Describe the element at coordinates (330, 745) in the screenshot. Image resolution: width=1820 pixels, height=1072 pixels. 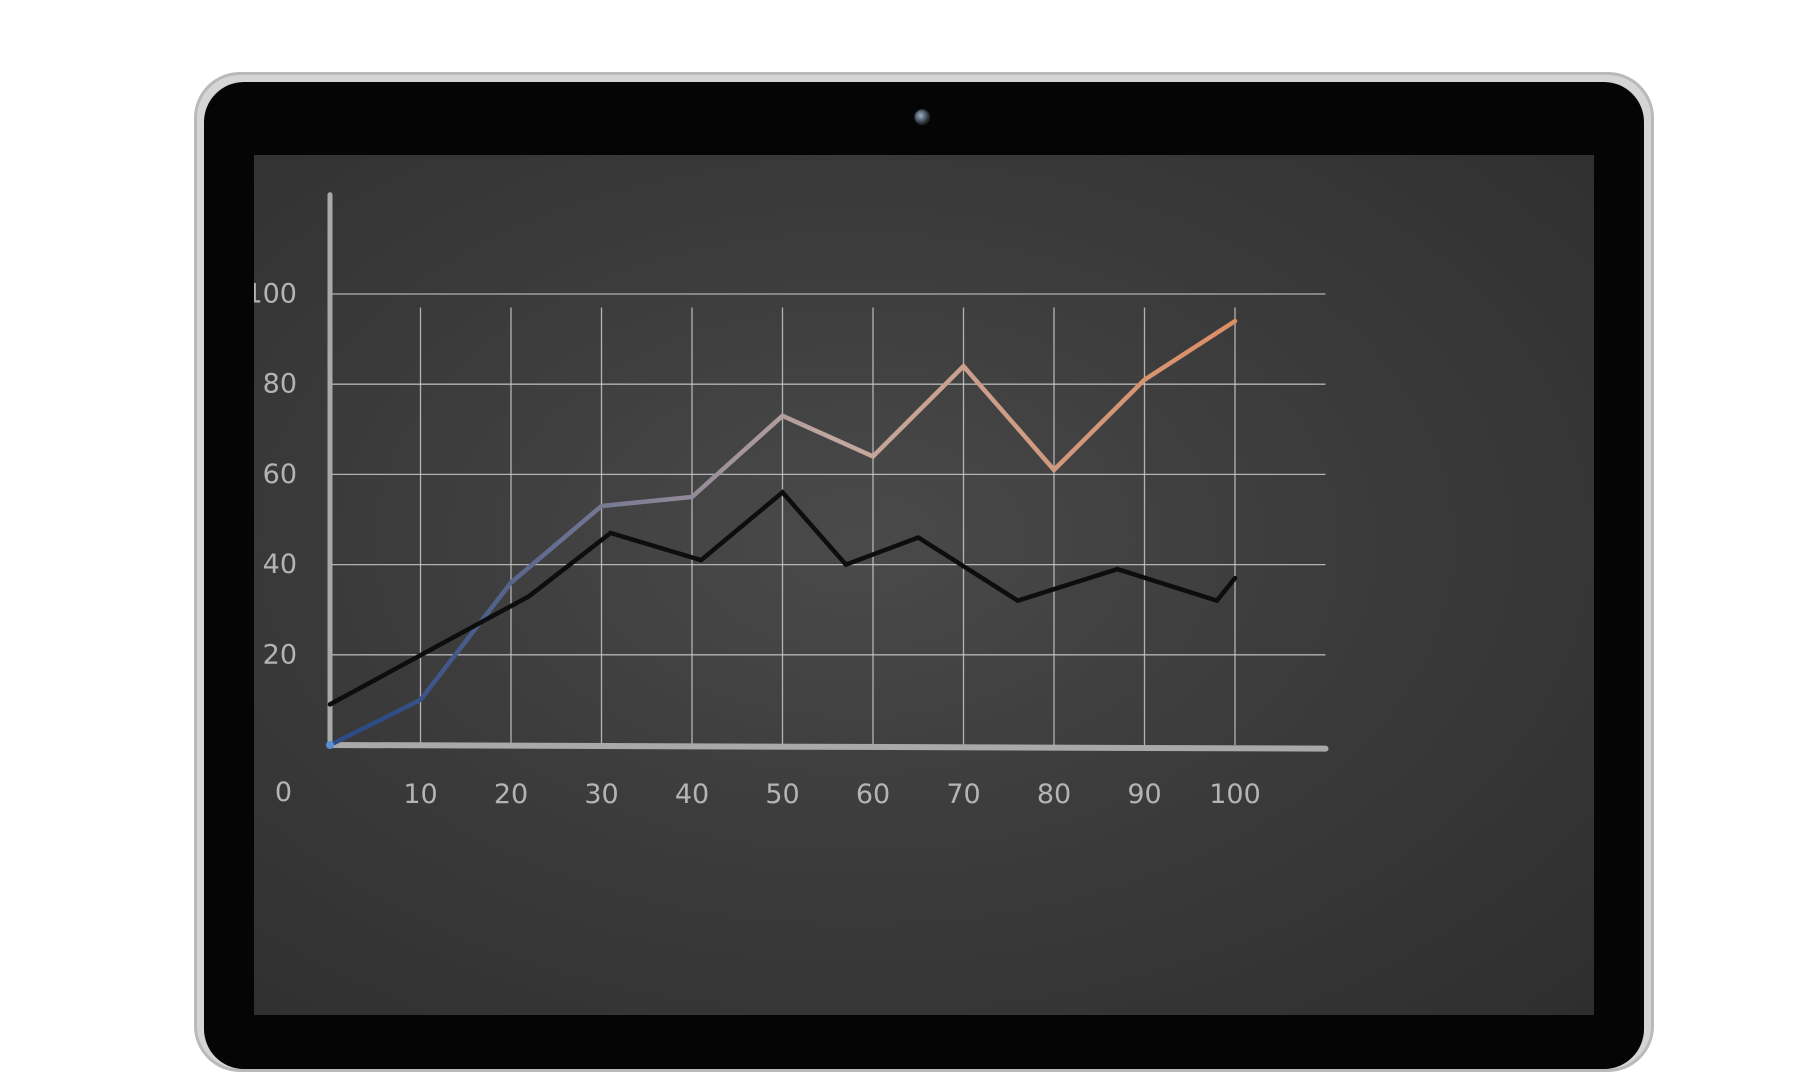
I see `series-1-start-point` at that location.